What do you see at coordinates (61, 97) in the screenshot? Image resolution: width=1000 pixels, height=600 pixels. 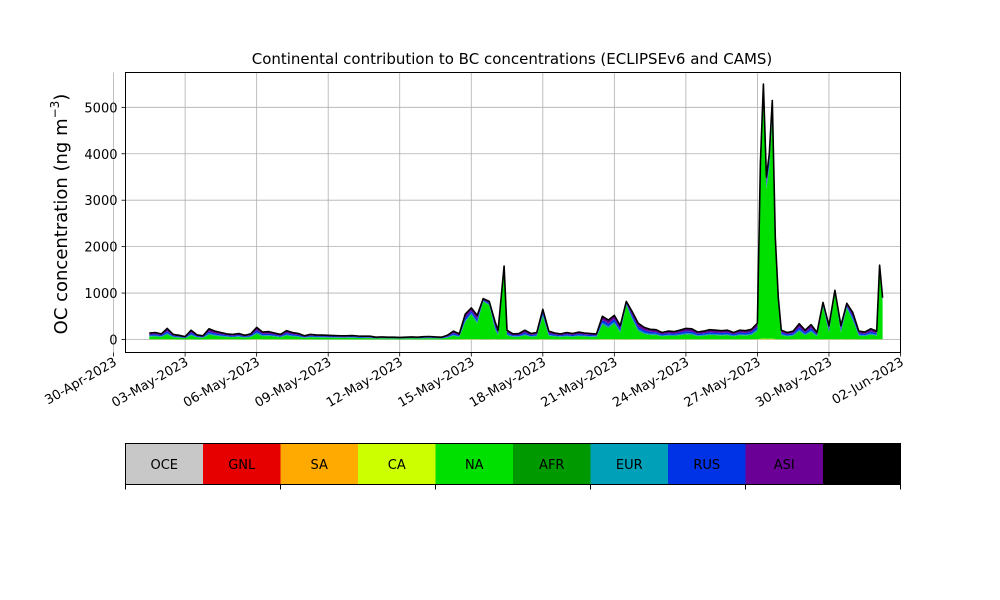 I see `y-axis-label-close: )` at bounding box center [61, 97].